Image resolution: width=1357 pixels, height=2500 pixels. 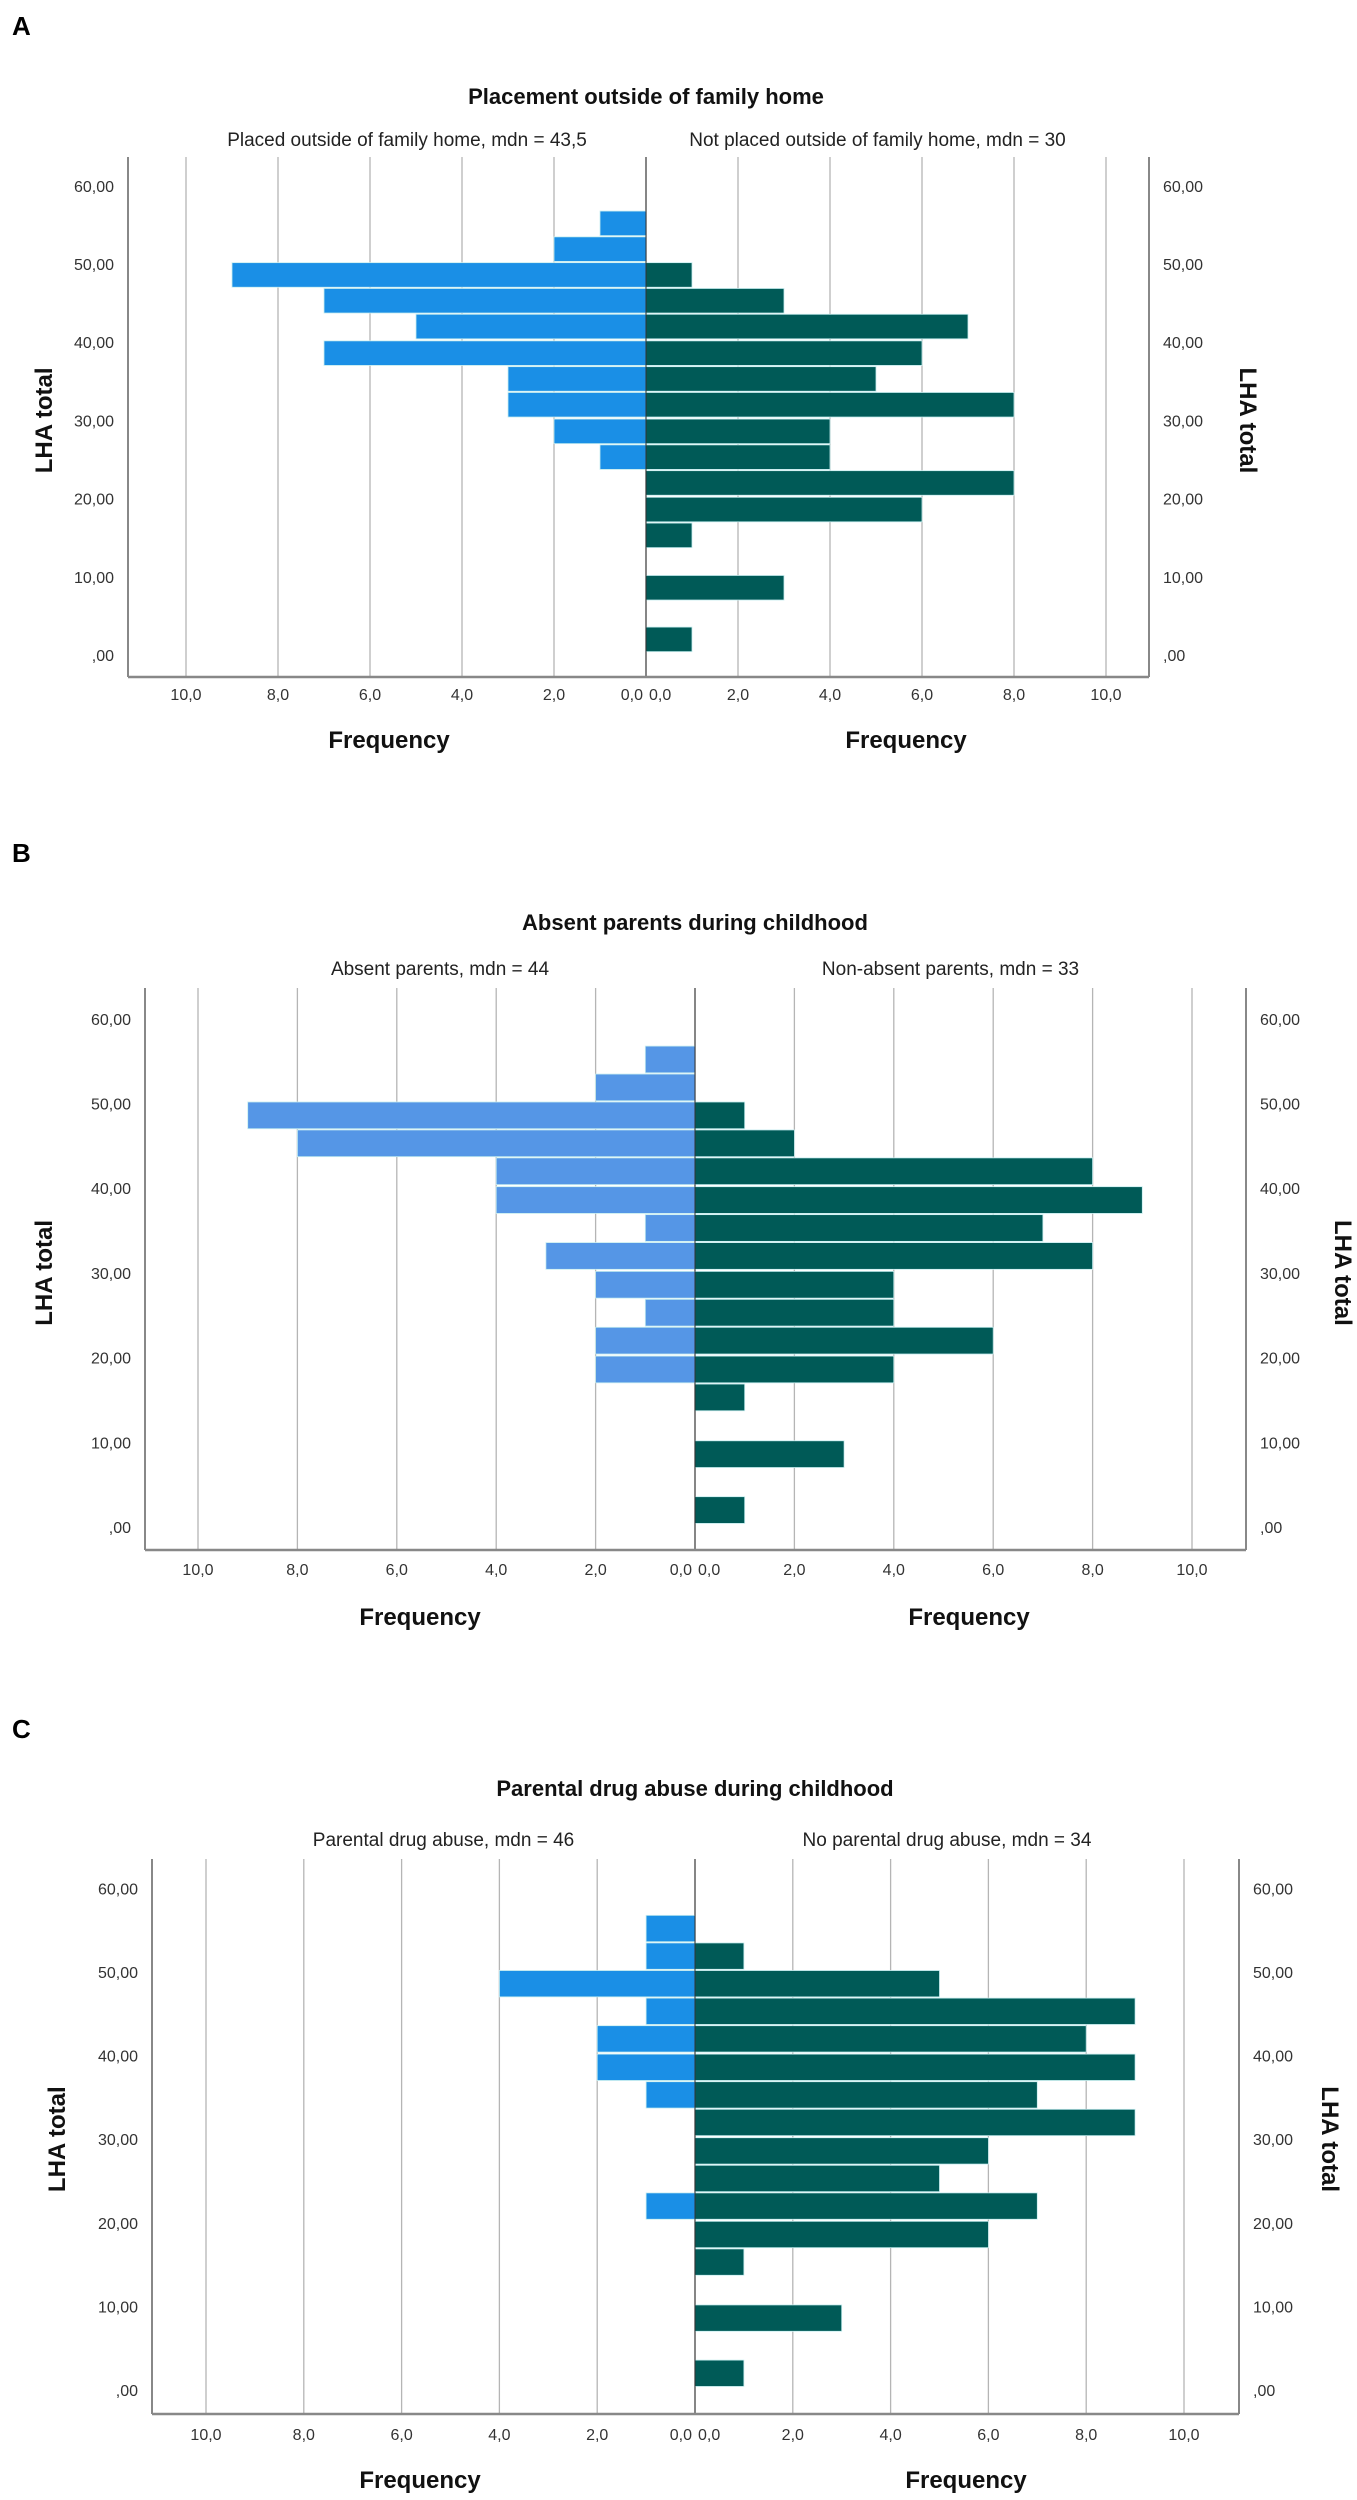 I want to click on y-tick-label-left: 20,00, so click(x=118, y=2224).